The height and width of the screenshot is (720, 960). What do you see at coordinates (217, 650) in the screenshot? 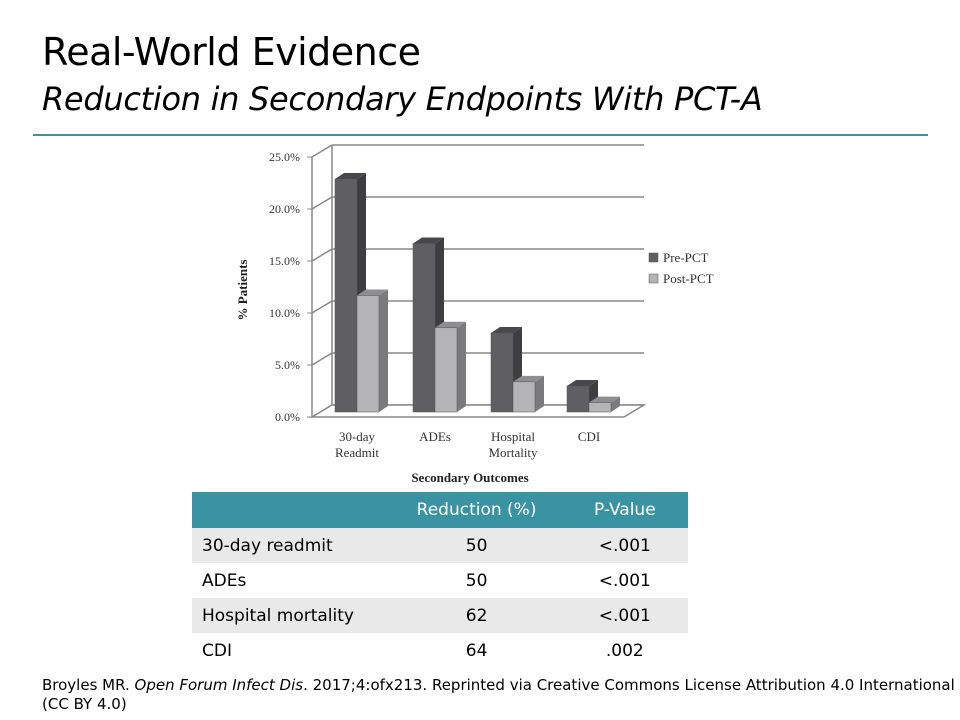
I see `outcome-cell: CDI` at bounding box center [217, 650].